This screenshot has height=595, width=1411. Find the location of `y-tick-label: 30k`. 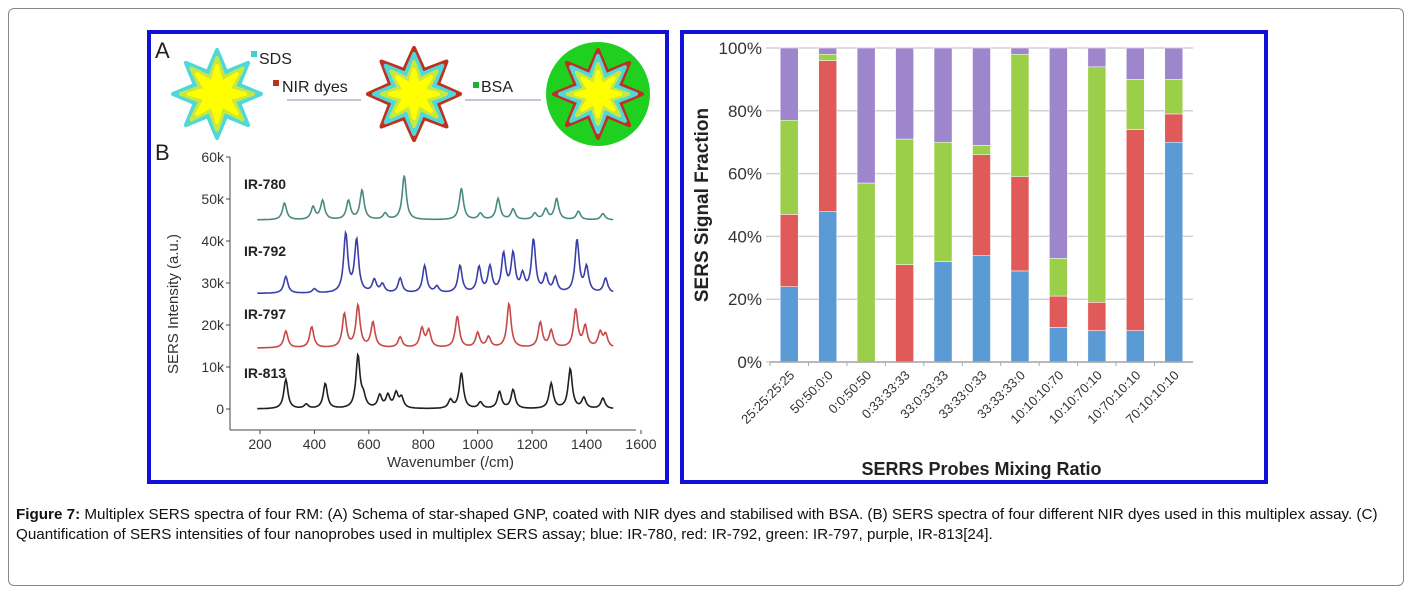

y-tick-label: 30k is located at coordinates (213, 283).